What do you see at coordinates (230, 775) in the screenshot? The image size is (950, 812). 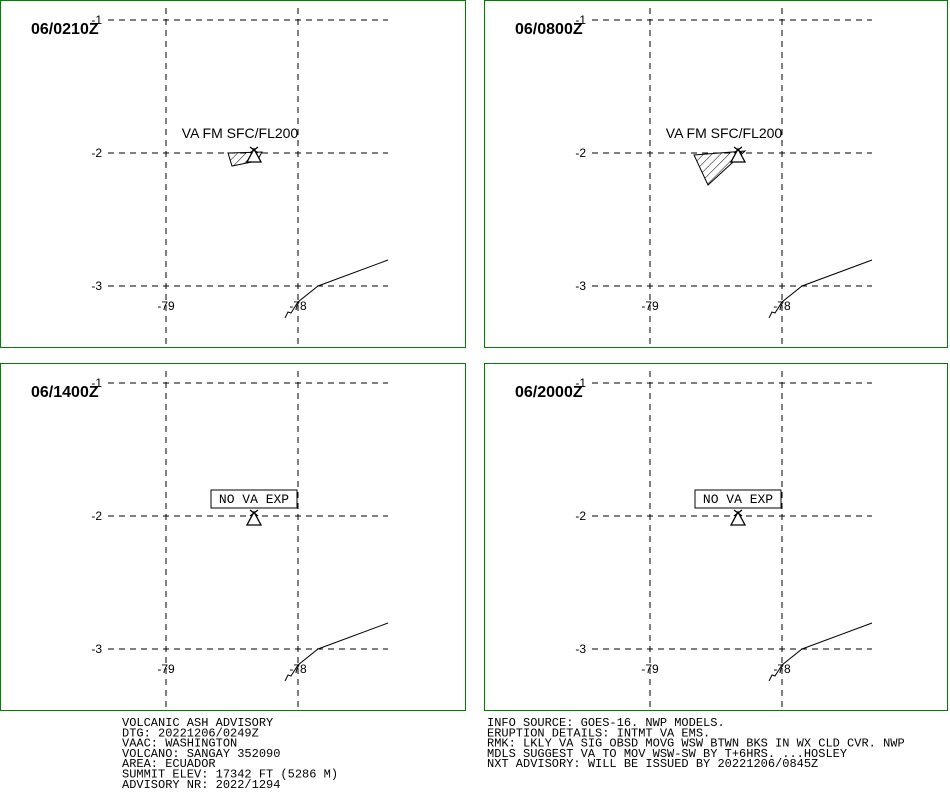 I see `footer-line: SUMMIT ELEV: 17342 FT (5286 M)` at bounding box center [230, 775].